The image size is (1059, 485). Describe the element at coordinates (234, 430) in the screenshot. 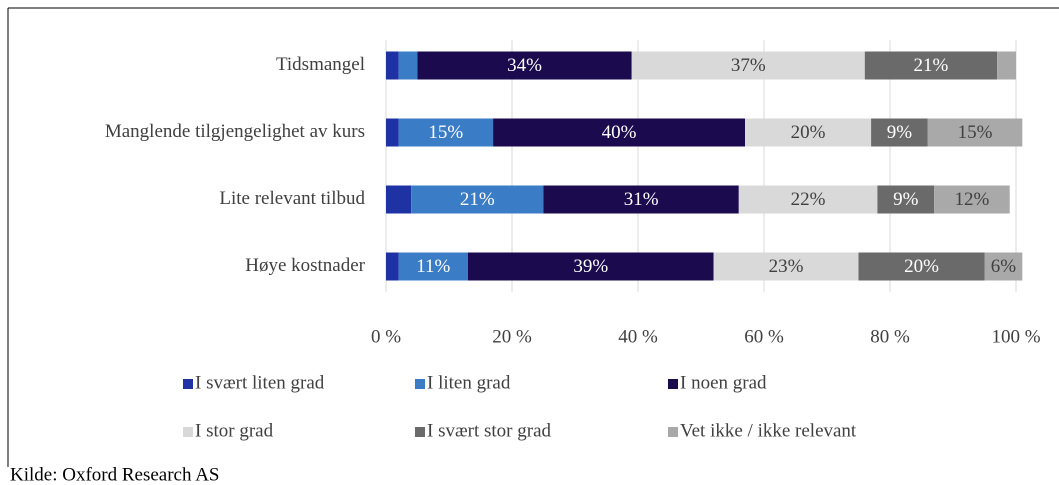

I see `legend-label: I stor grad` at that location.